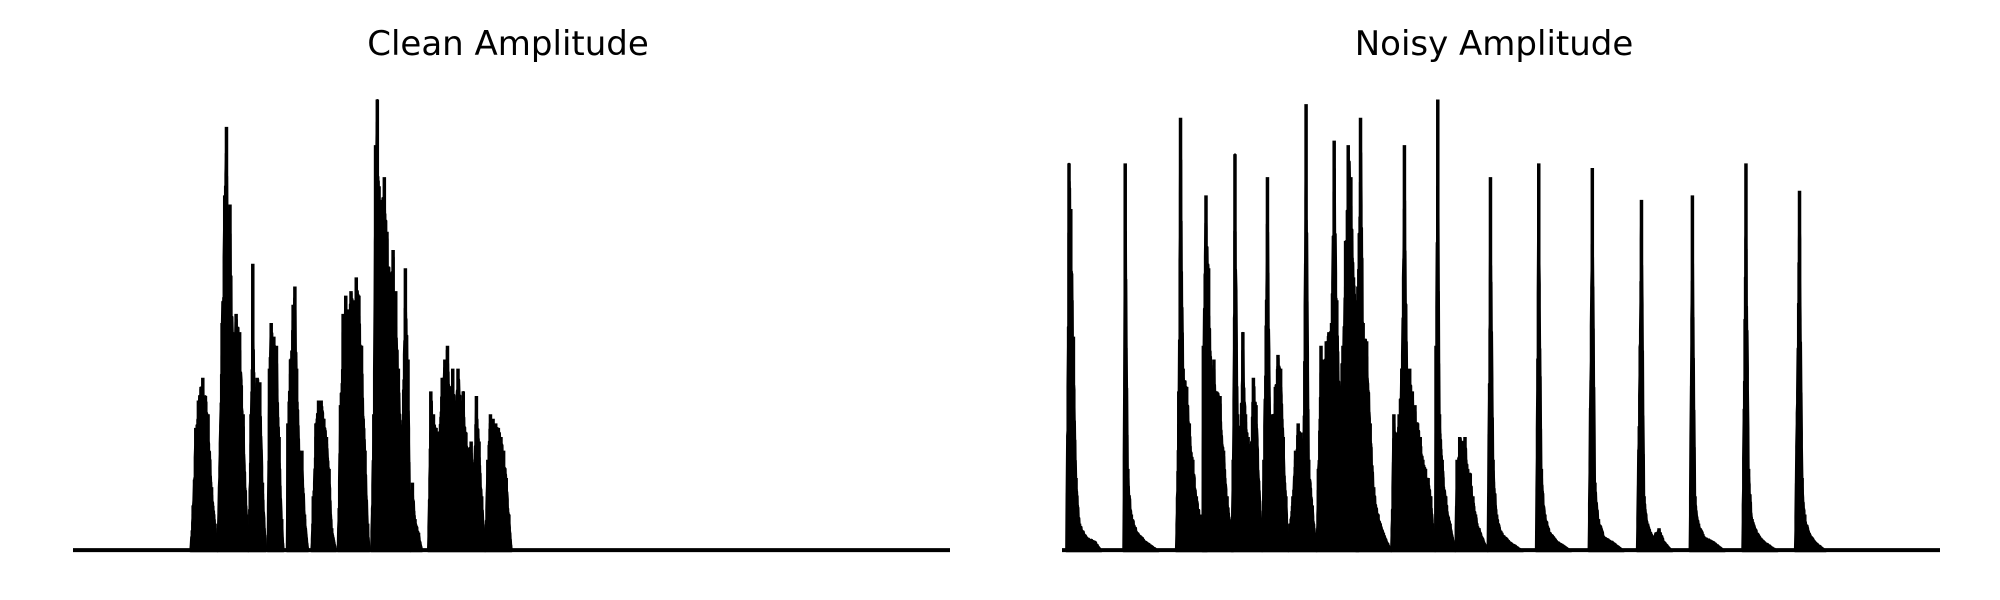 Image resolution: width=2000 pixels, height=600 pixels. Describe the element at coordinates (1494, 44) in the screenshot. I see `noisy-amplitude-title: Noisy Amplitude` at that location.